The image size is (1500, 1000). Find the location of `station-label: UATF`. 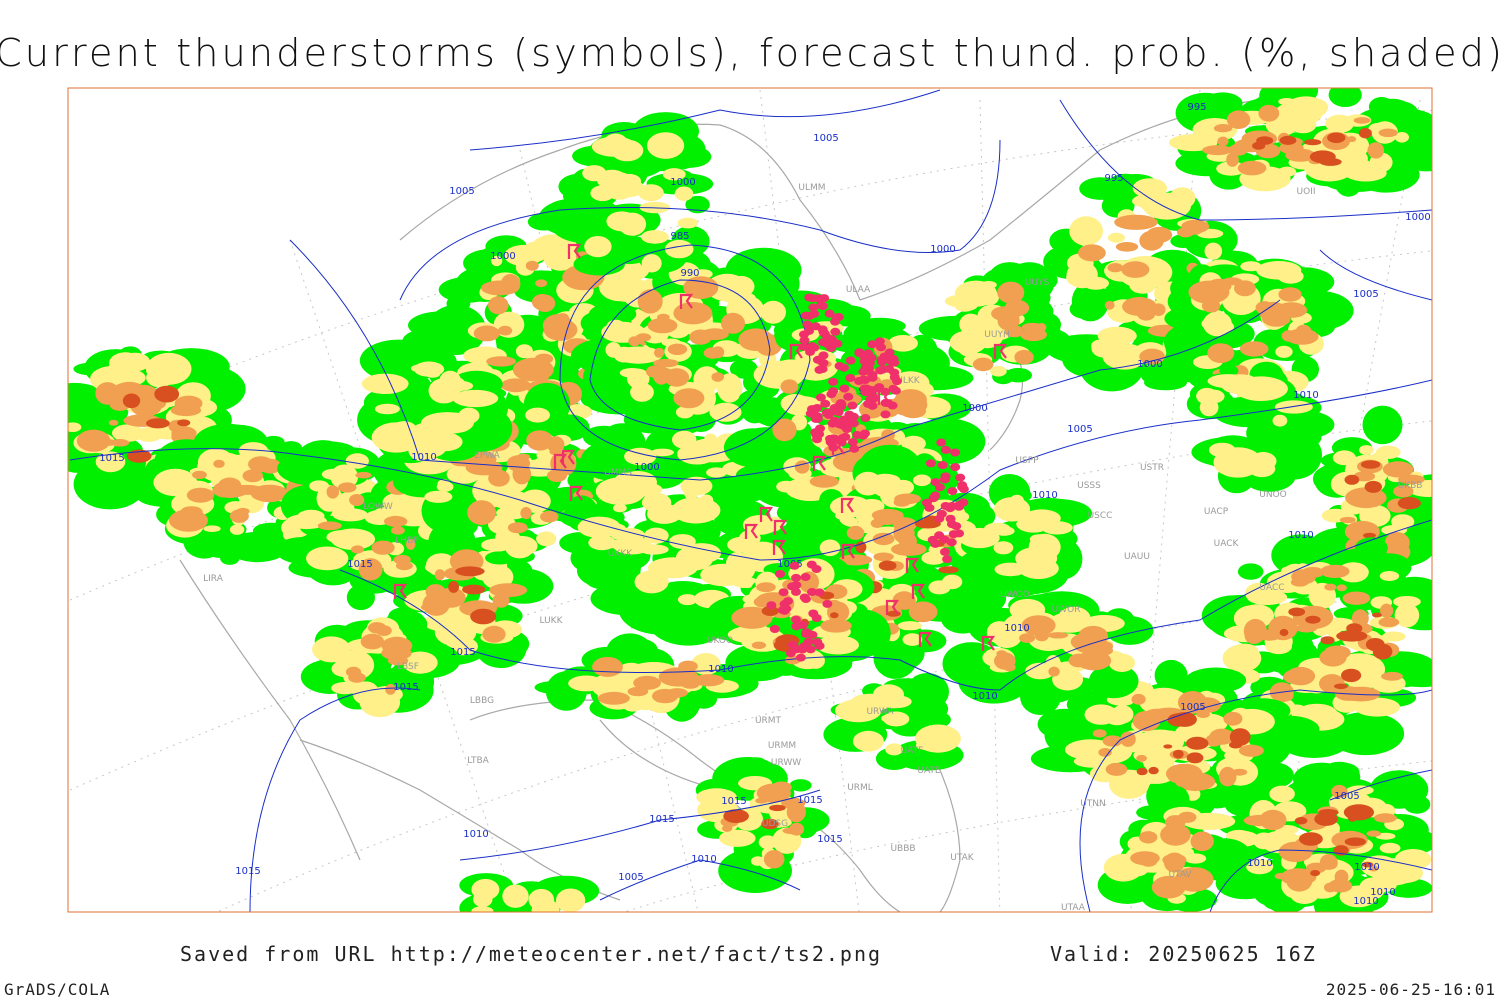

station-label: UATF is located at coordinates (912, 751).